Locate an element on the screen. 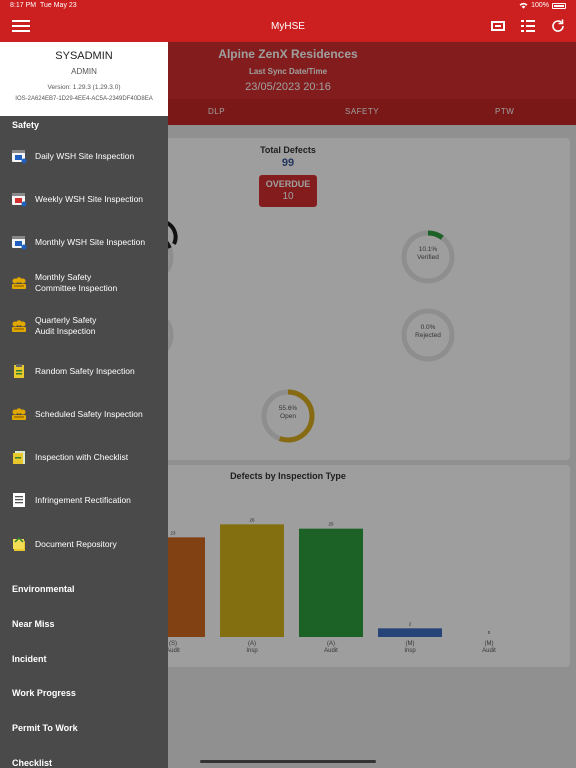  donut-label-rejected: 0.0% Rejected is located at coordinates (428, 332).